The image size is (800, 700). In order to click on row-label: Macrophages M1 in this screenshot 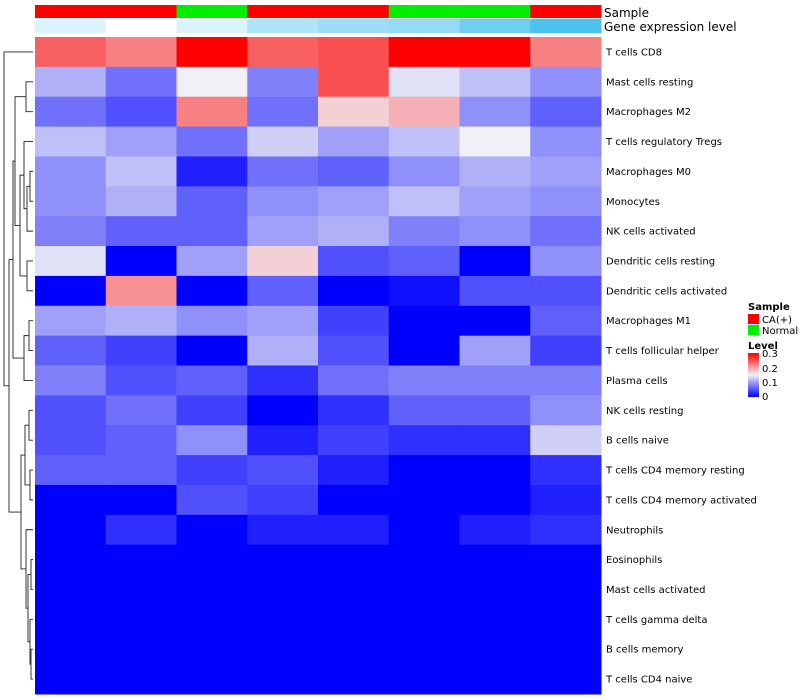, I will do `click(648, 321)`.